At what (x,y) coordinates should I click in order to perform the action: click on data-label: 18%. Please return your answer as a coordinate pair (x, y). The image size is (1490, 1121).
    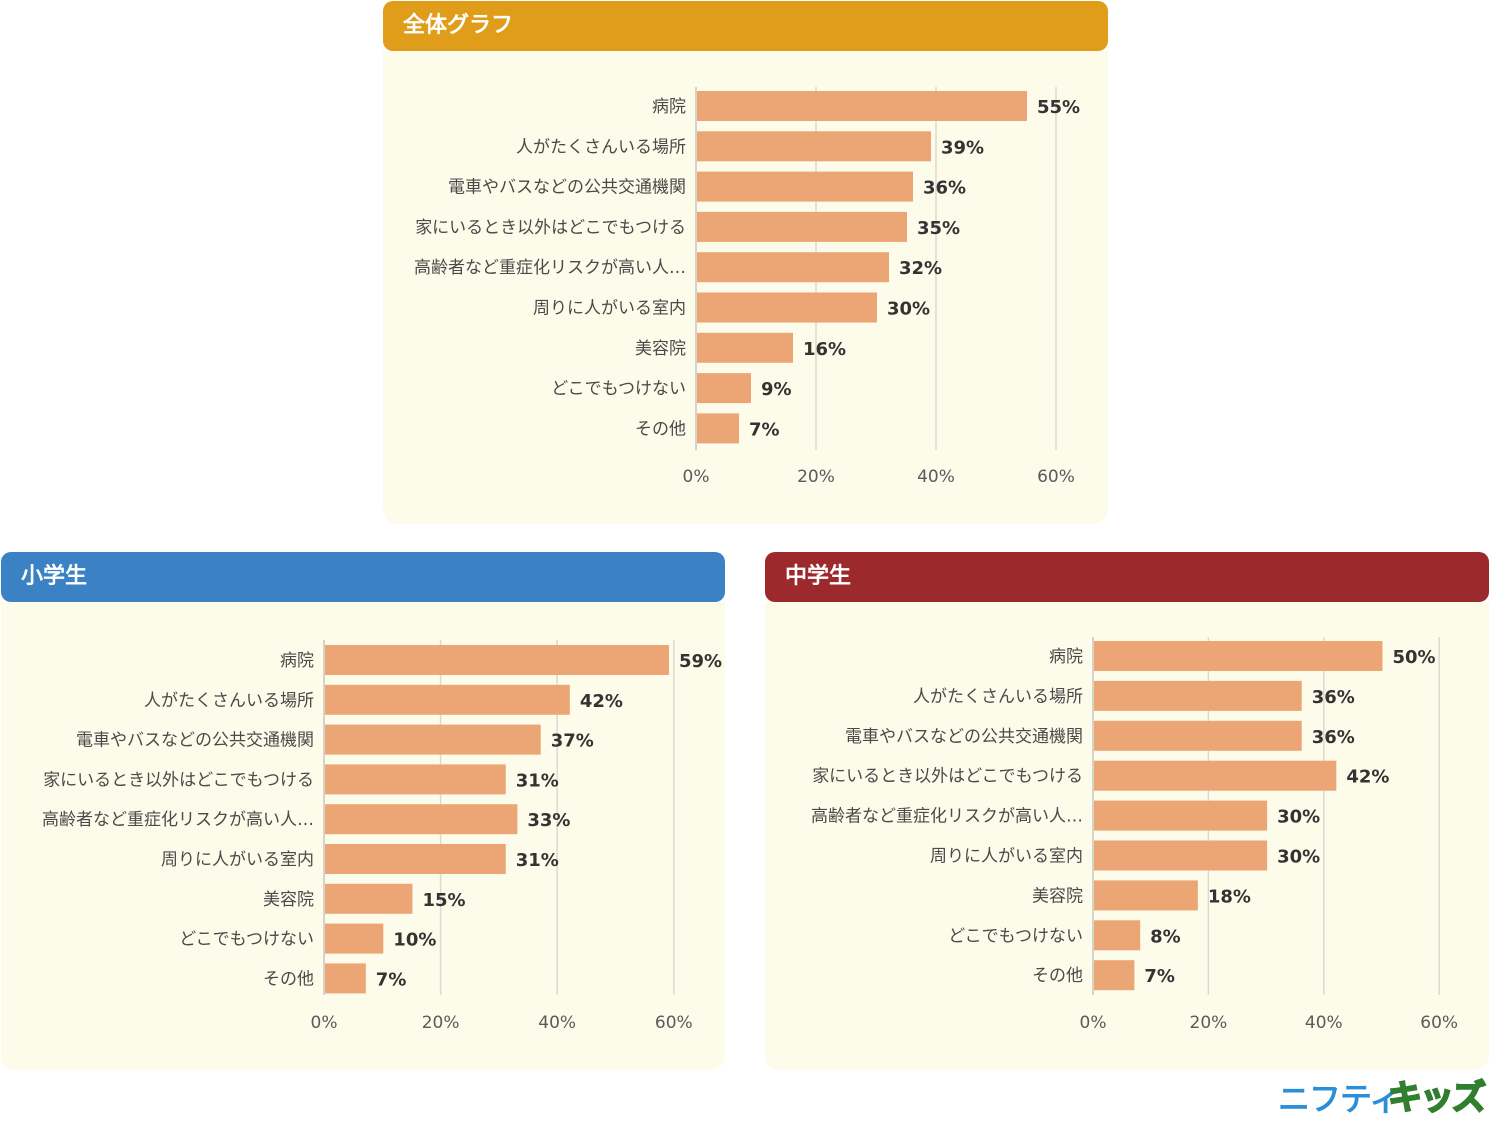
    Looking at the image, I should click on (1229, 896).